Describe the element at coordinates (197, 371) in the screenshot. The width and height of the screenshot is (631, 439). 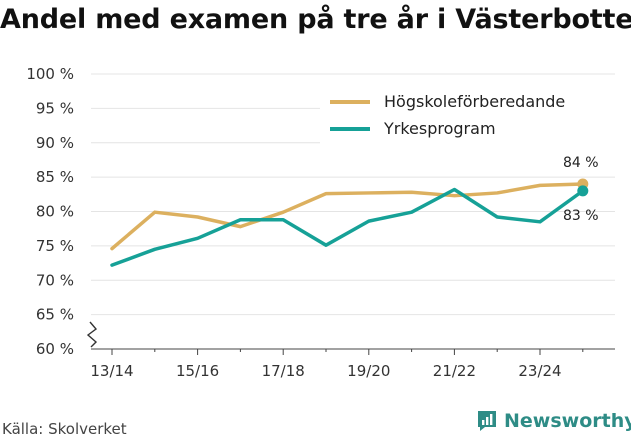
I see `x-tick-label: 15/16` at that location.